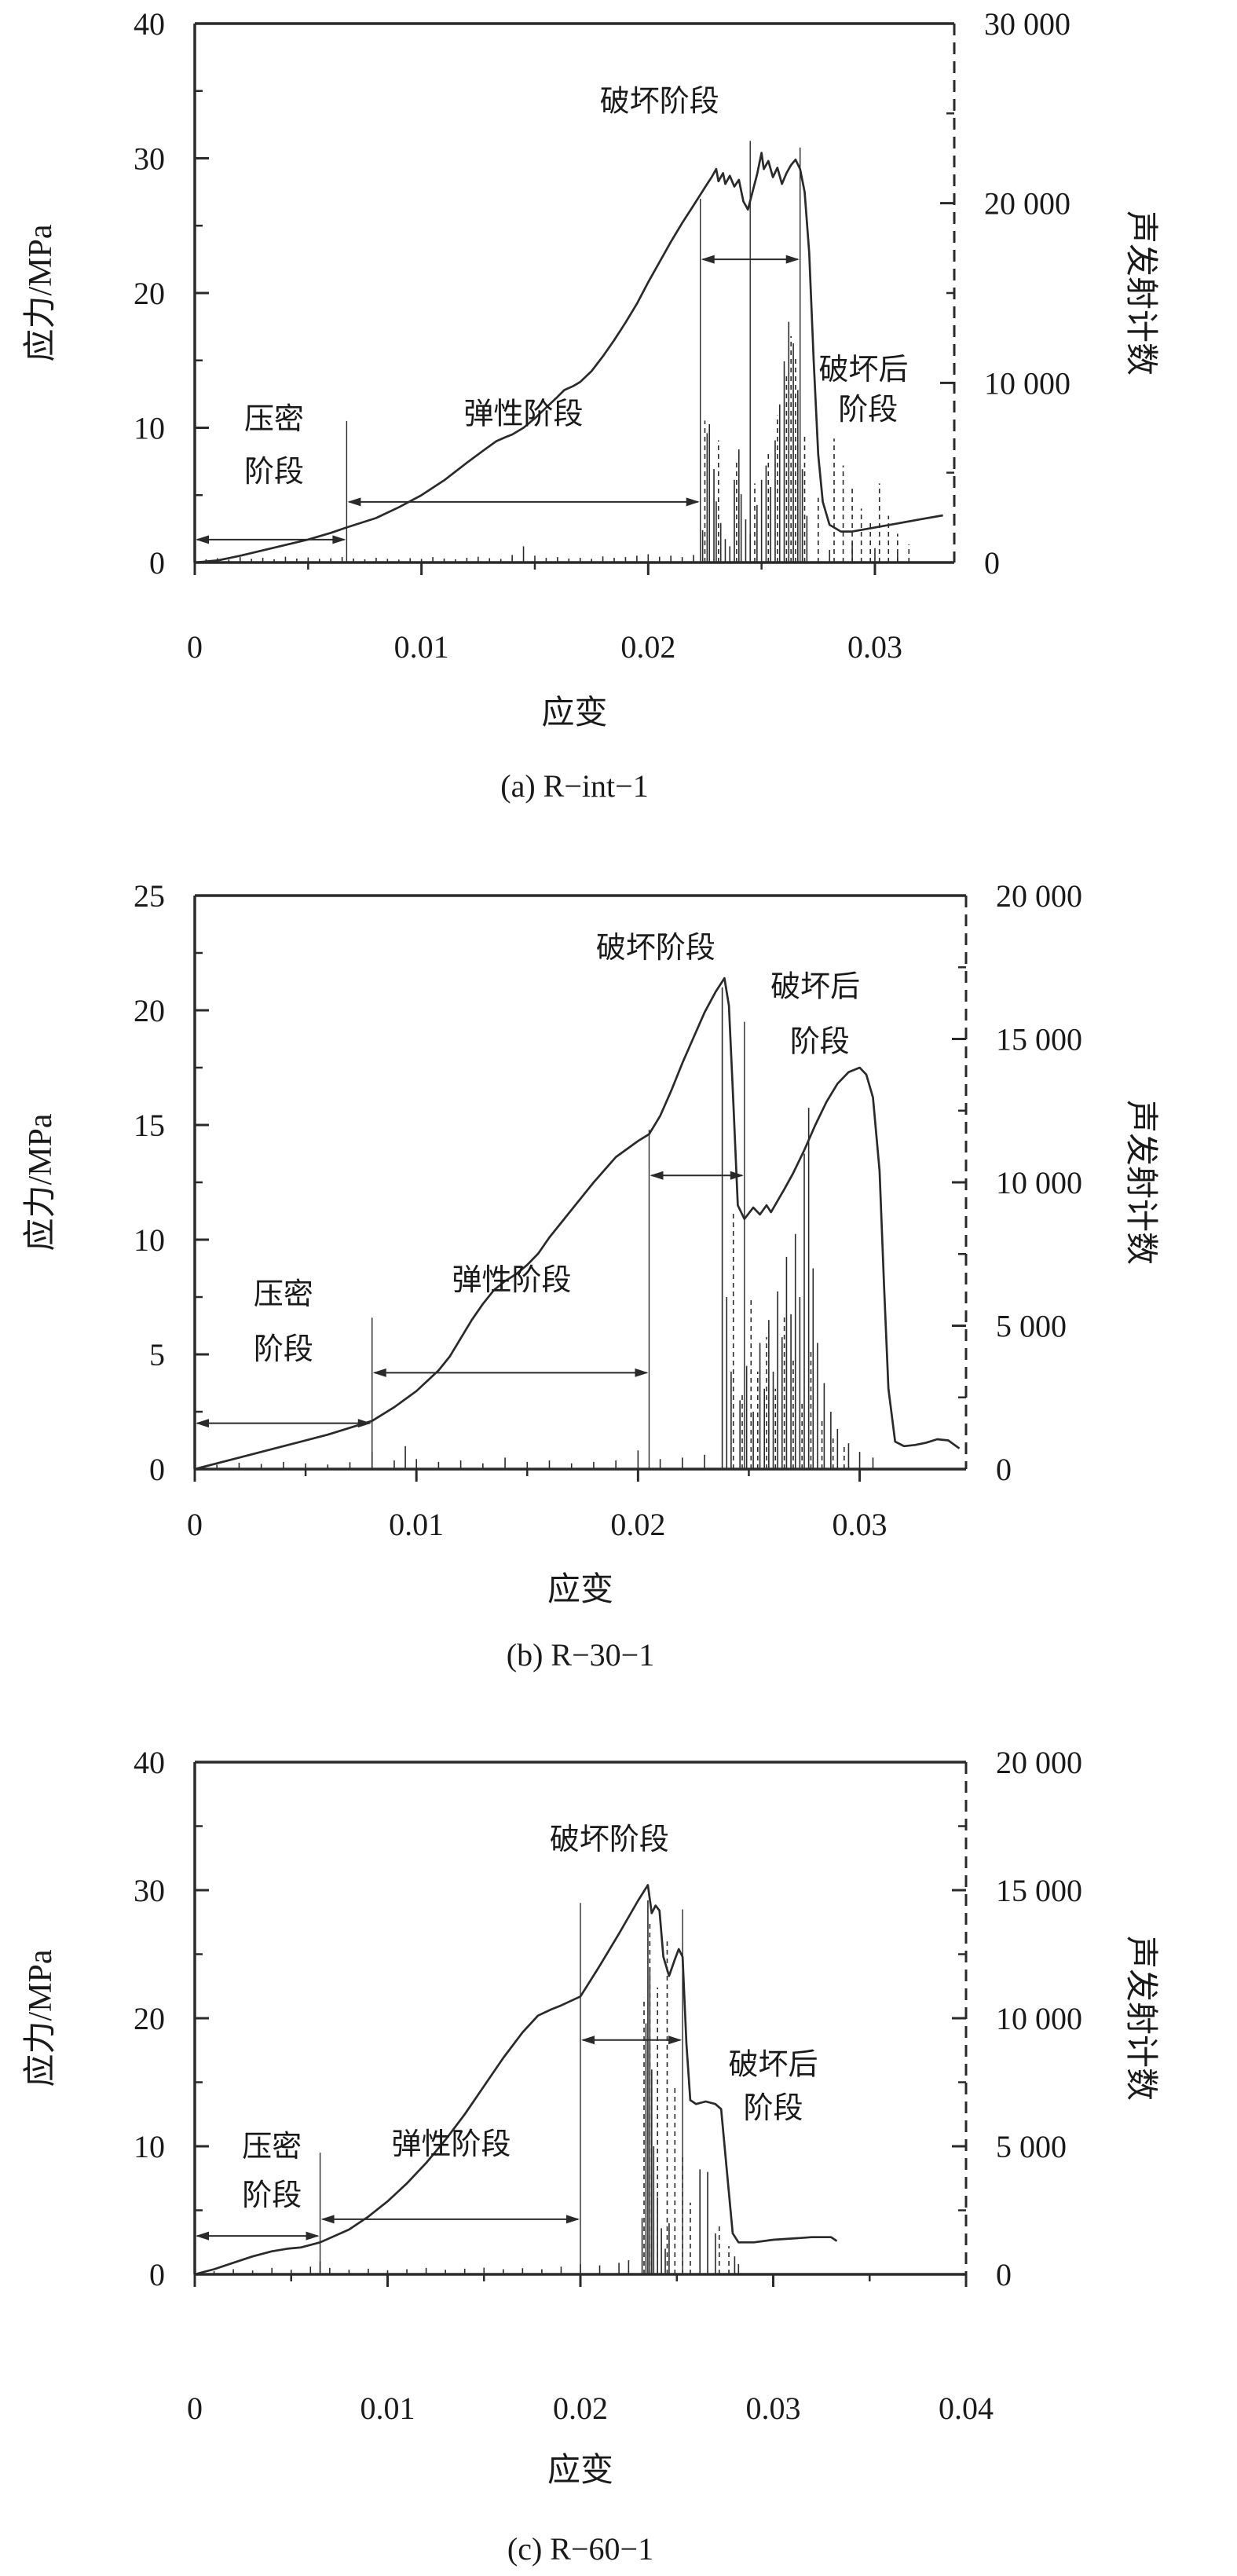 The image size is (1237, 2576). What do you see at coordinates (580, 1590) in the screenshot?
I see `chart-b-x-label: 应变` at bounding box center [580, 1590].